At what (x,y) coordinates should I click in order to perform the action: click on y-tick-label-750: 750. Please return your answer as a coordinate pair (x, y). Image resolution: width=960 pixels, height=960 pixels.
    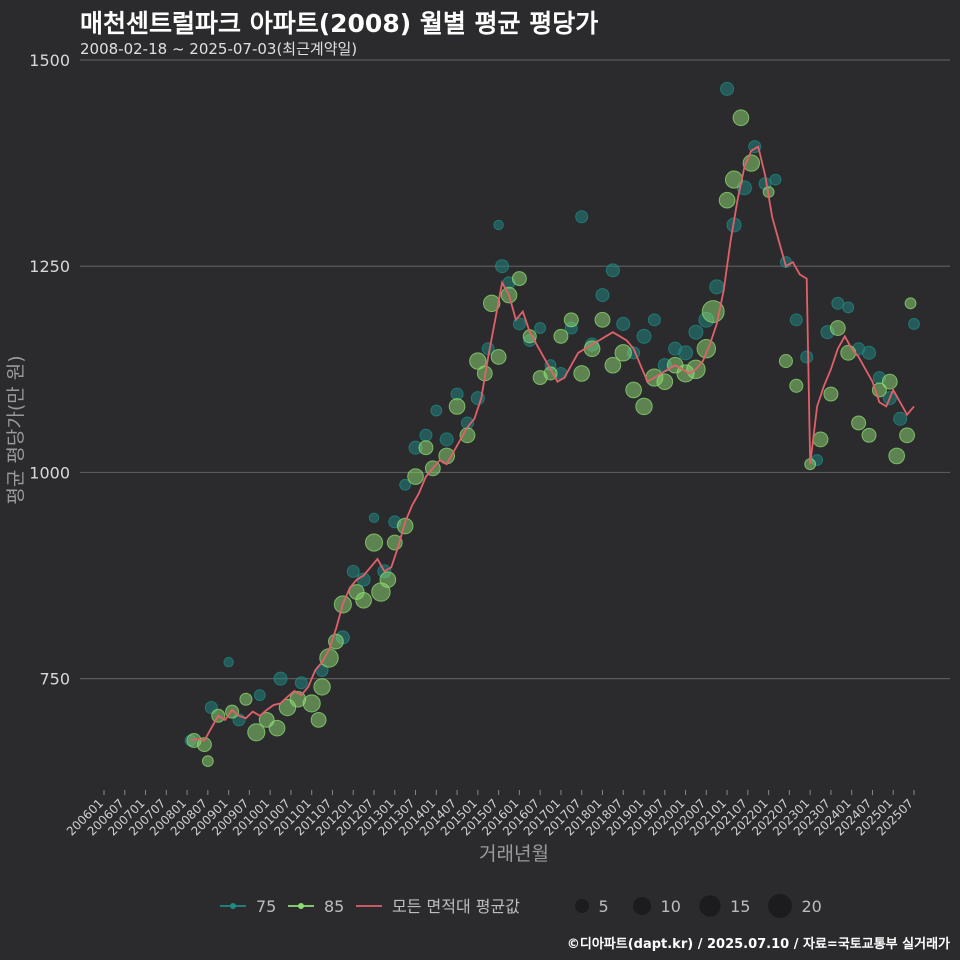
    Looking at the image, I should click on (54, 679).